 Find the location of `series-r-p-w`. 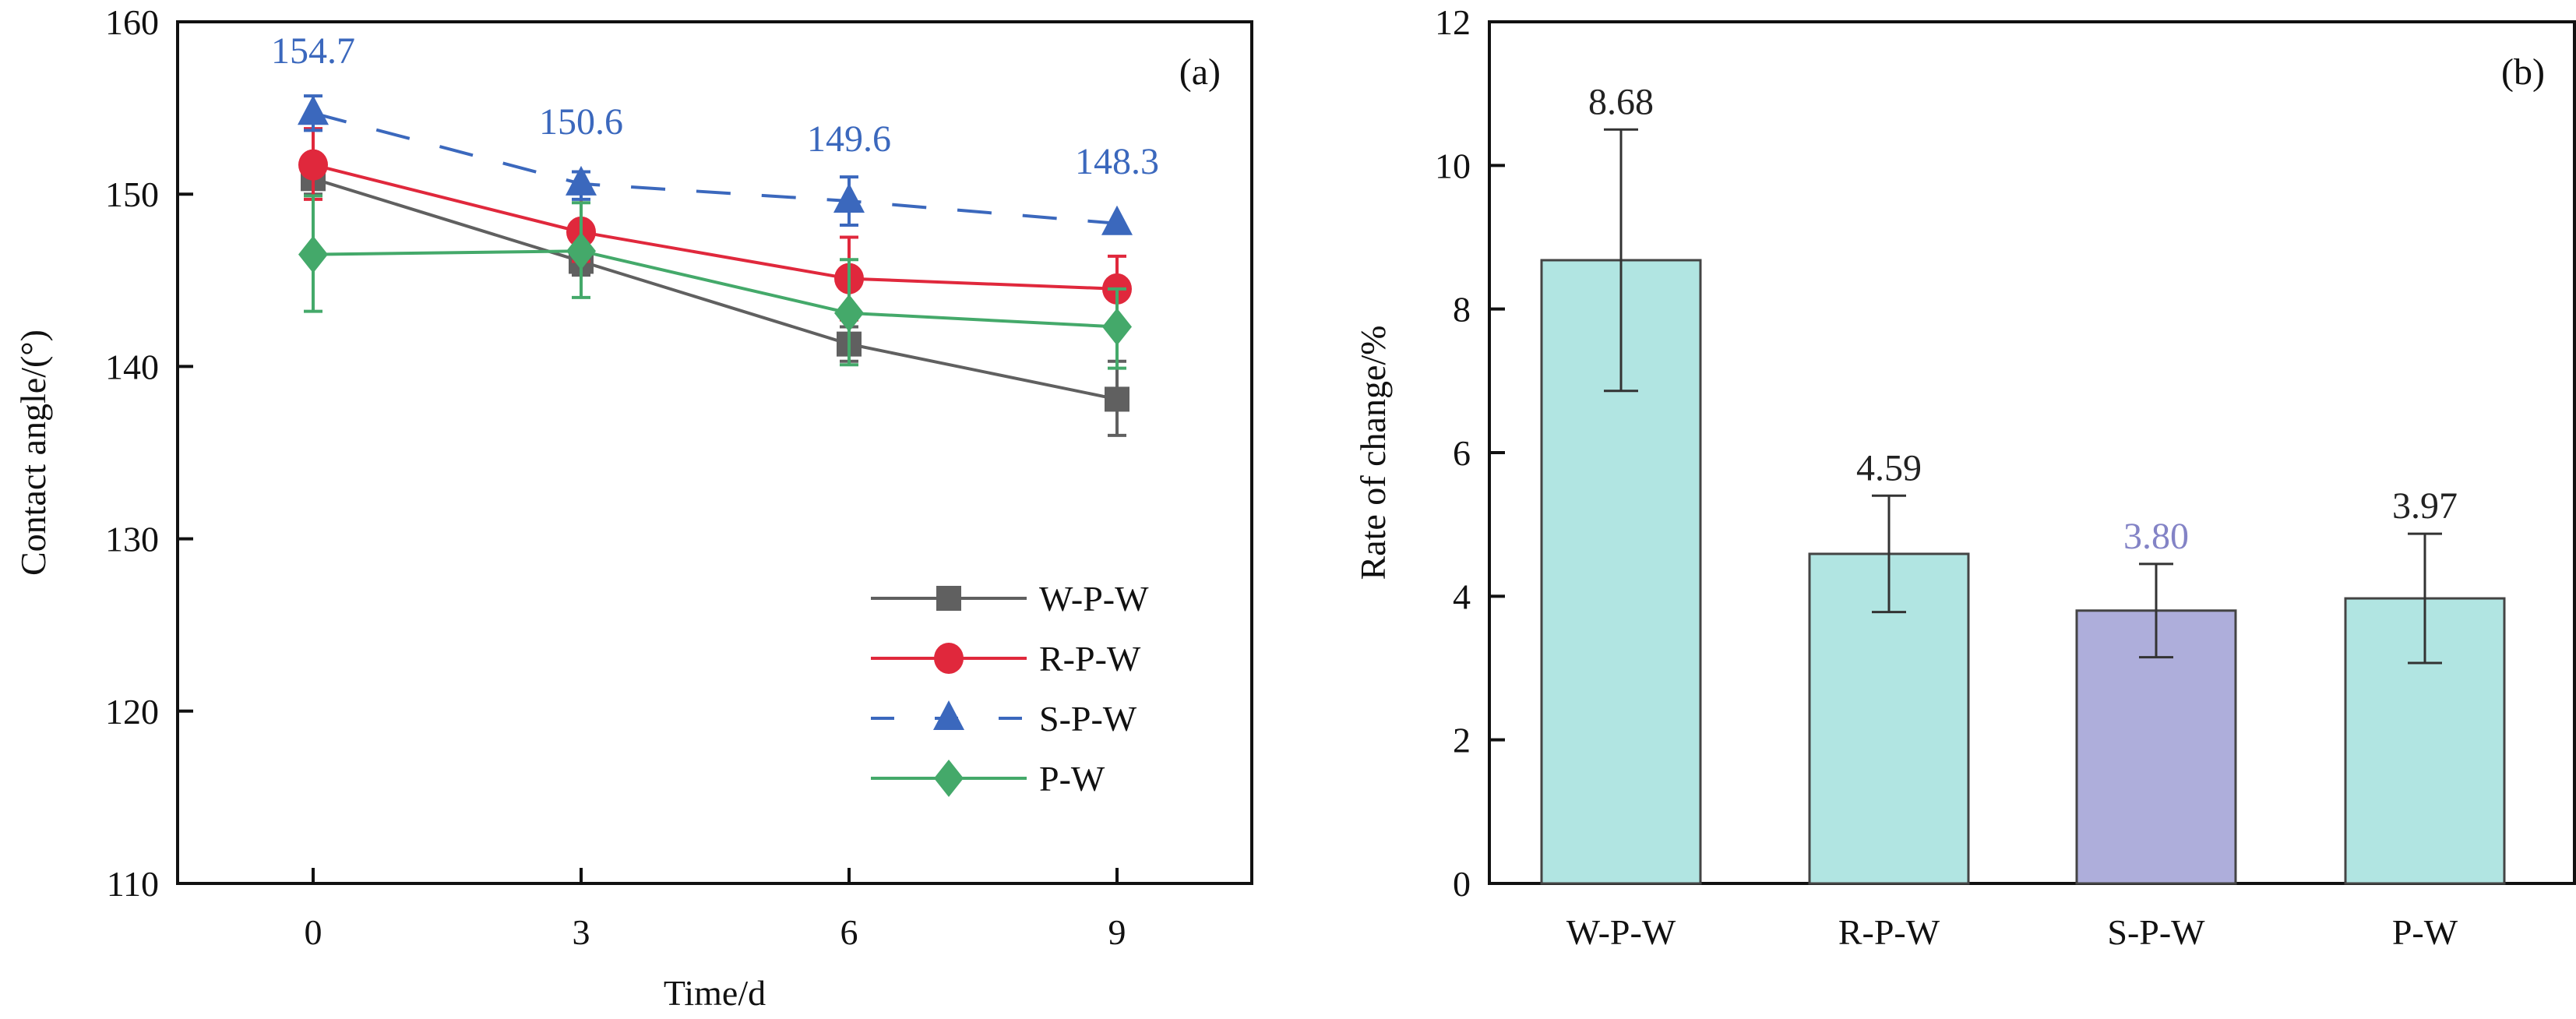

series-r-p-w is located at coordinates (715, 225).